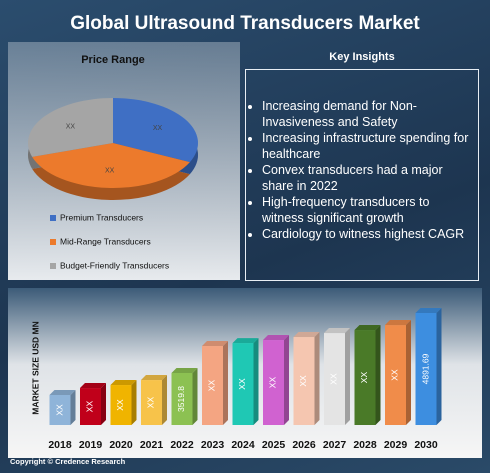 The height and width of the screenshot is (473, 490). What do you see at coordinates (213, 445) in the screenshot?
I see `x-tick-label: 2023` at bounding box center [213, 445].